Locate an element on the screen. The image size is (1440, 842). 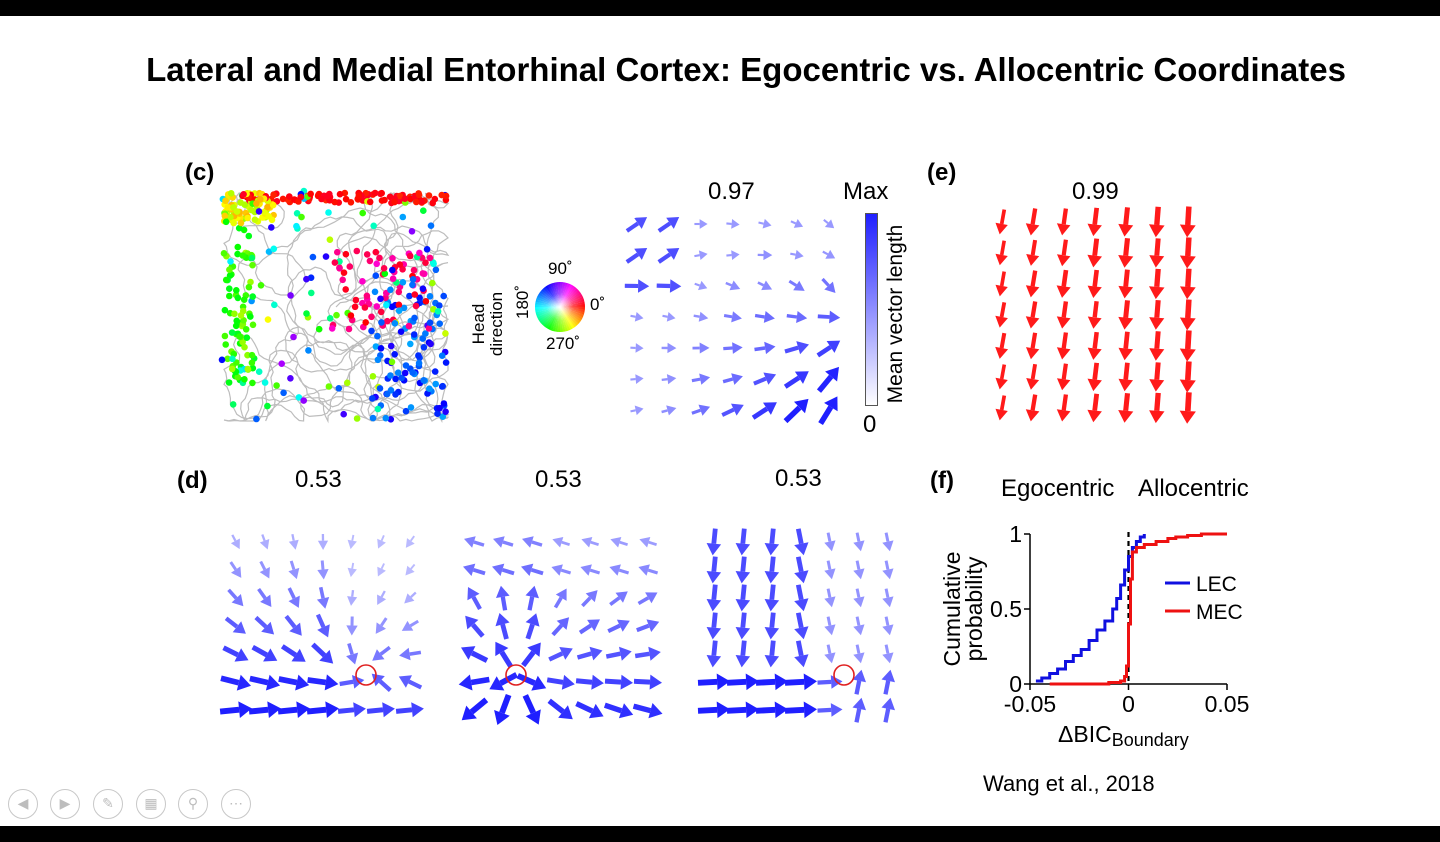
panel-f-label: (f) is located at coordinates (942, 480).